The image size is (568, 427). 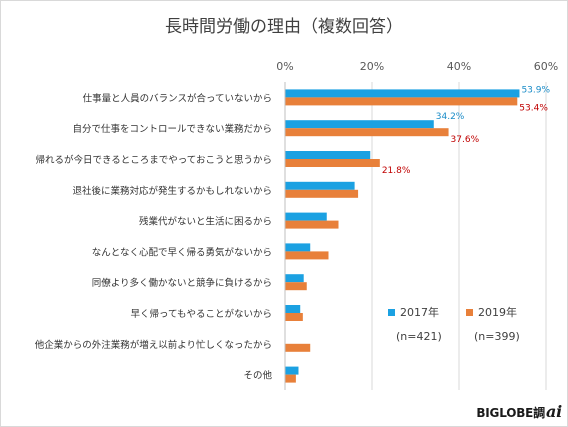 I want to click on brand-logo: BIGLOBE調ai, so click(x=519, y=411).